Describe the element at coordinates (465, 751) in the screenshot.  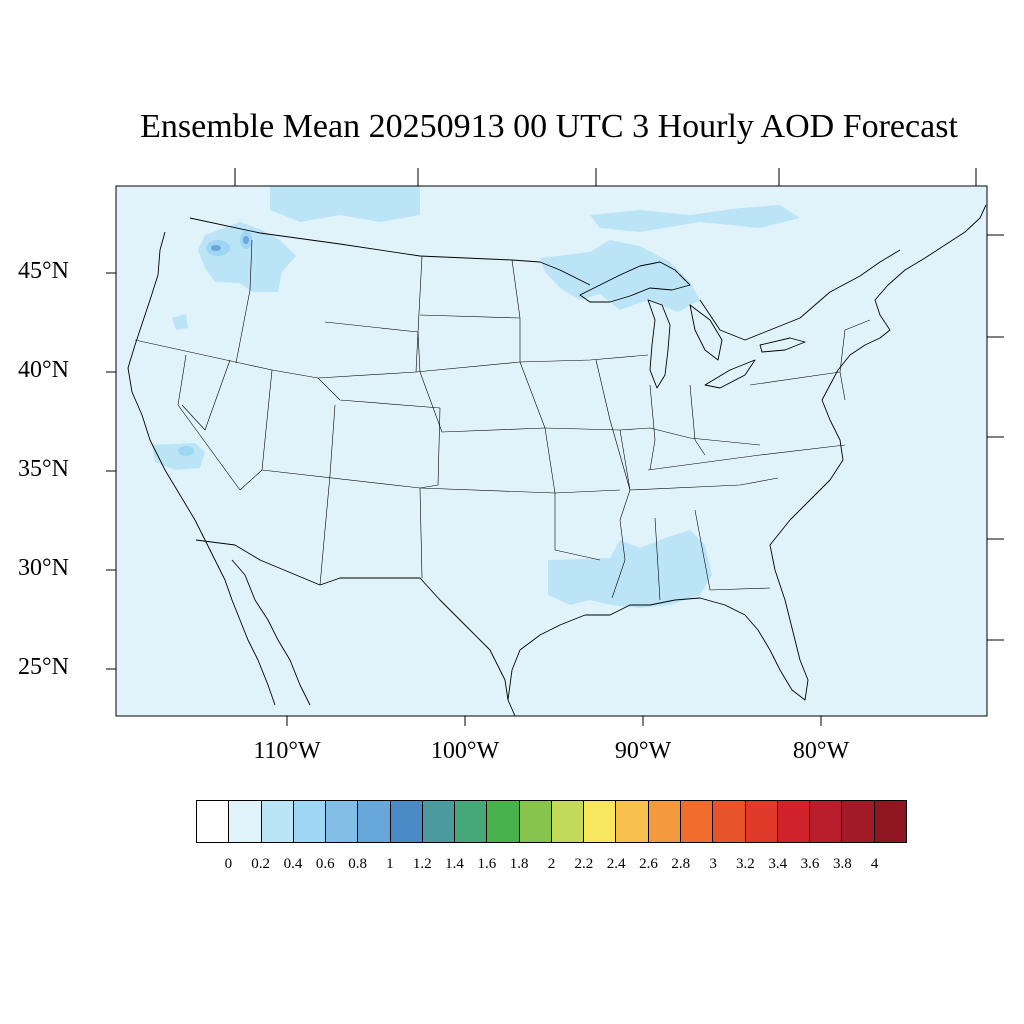
I see `lon-label: 100°W` at that location.